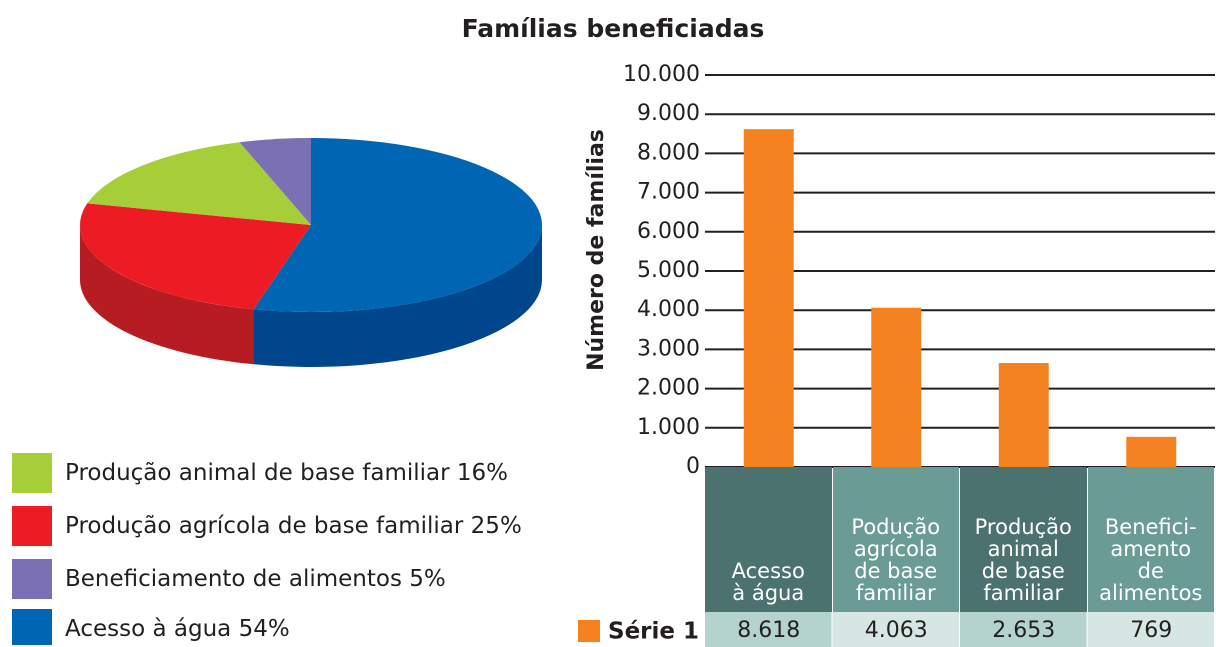 The width and height of the screenshot is (1216, 647). Describe the element at coordinates (668, 270) in the screenshot. I see `y-tick-label: 5.000` at that location.